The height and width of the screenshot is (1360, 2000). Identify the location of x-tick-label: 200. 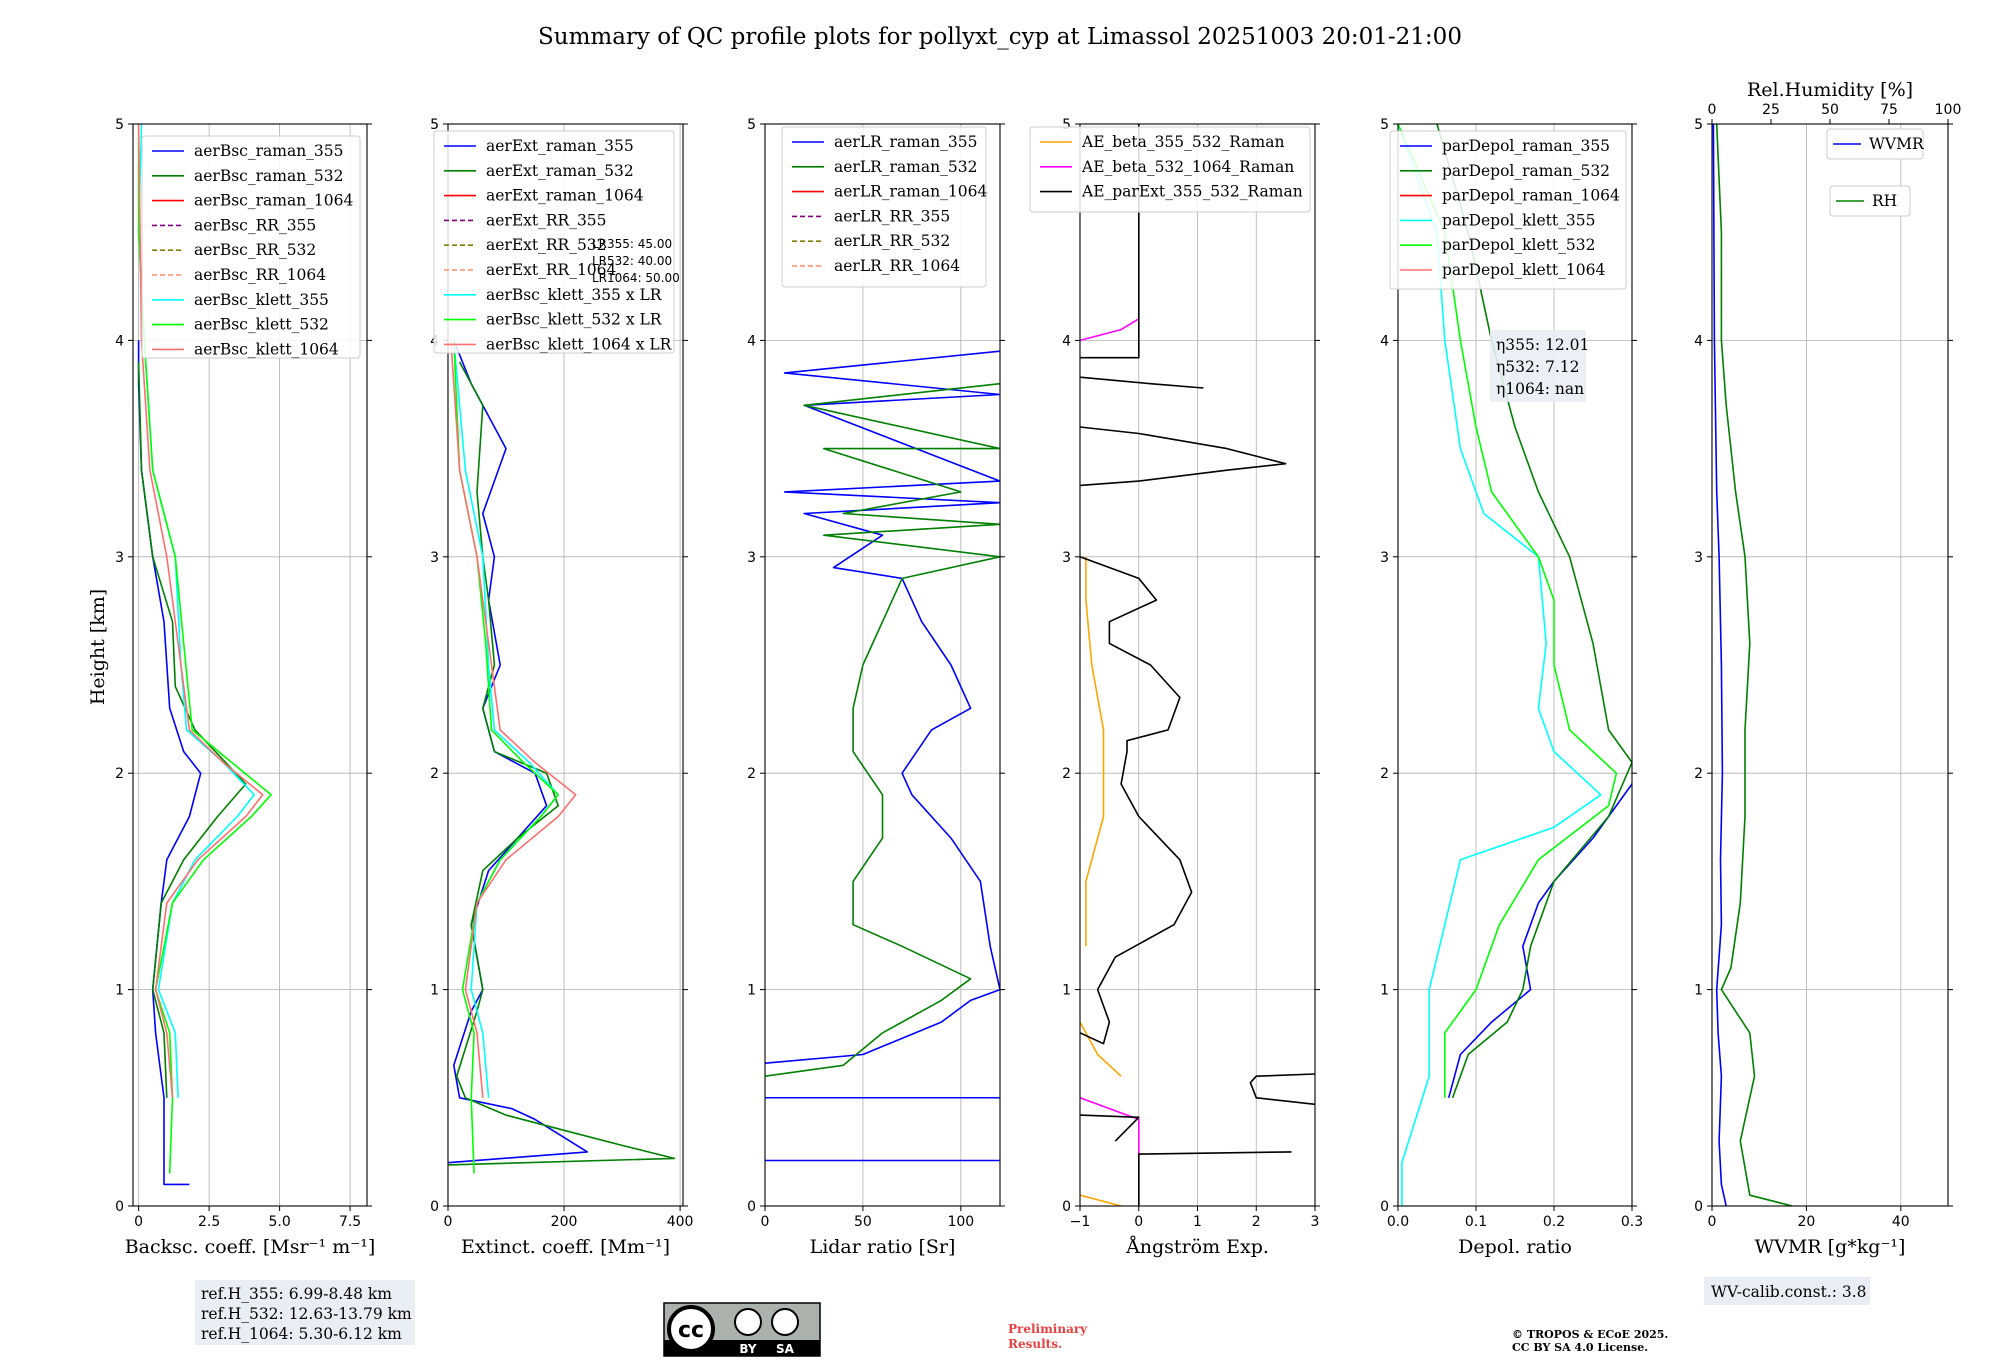
(564, 1222).